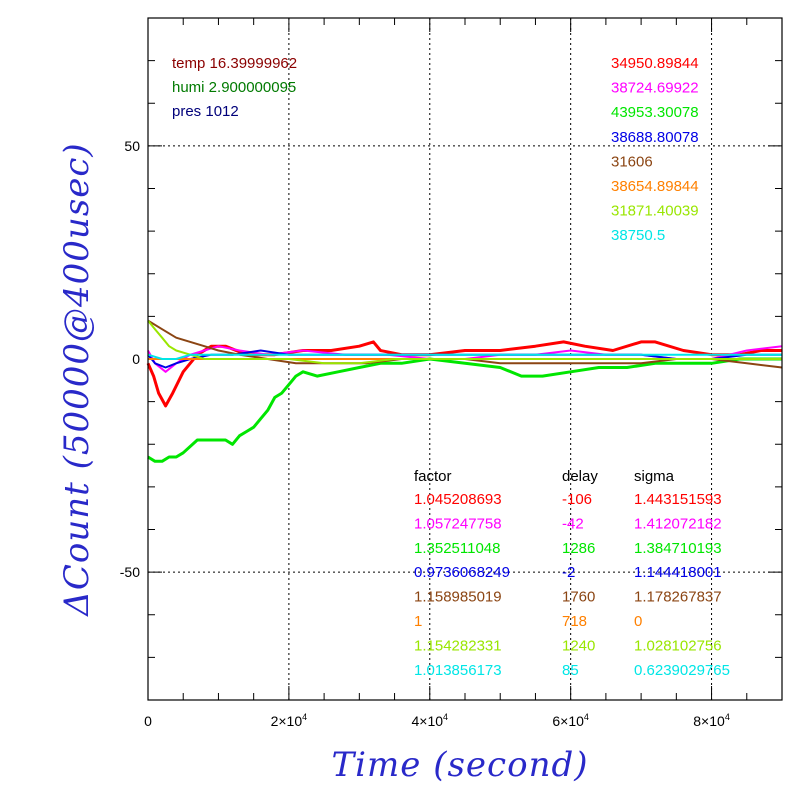 Image resolution: width=797 pixels, height=797 pixels. I want to click on x-axis-title: Time (second), so click(460, 765).